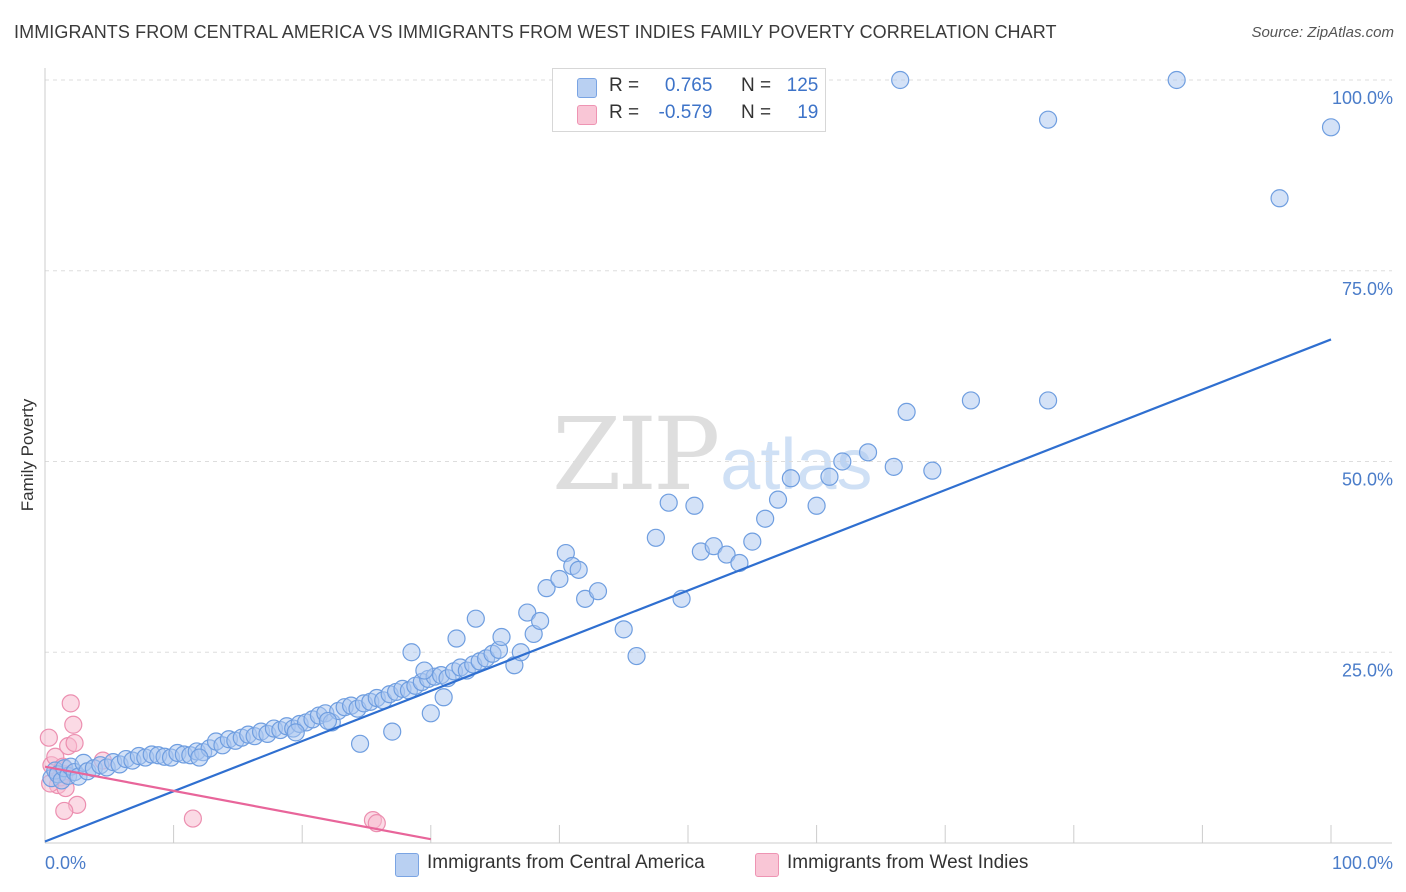 The image size is (1406, 892). Describe the element at coordinates (1322, 32) in the screenshot. I see `source-label: Source: ZipAtlas.com` at that location.